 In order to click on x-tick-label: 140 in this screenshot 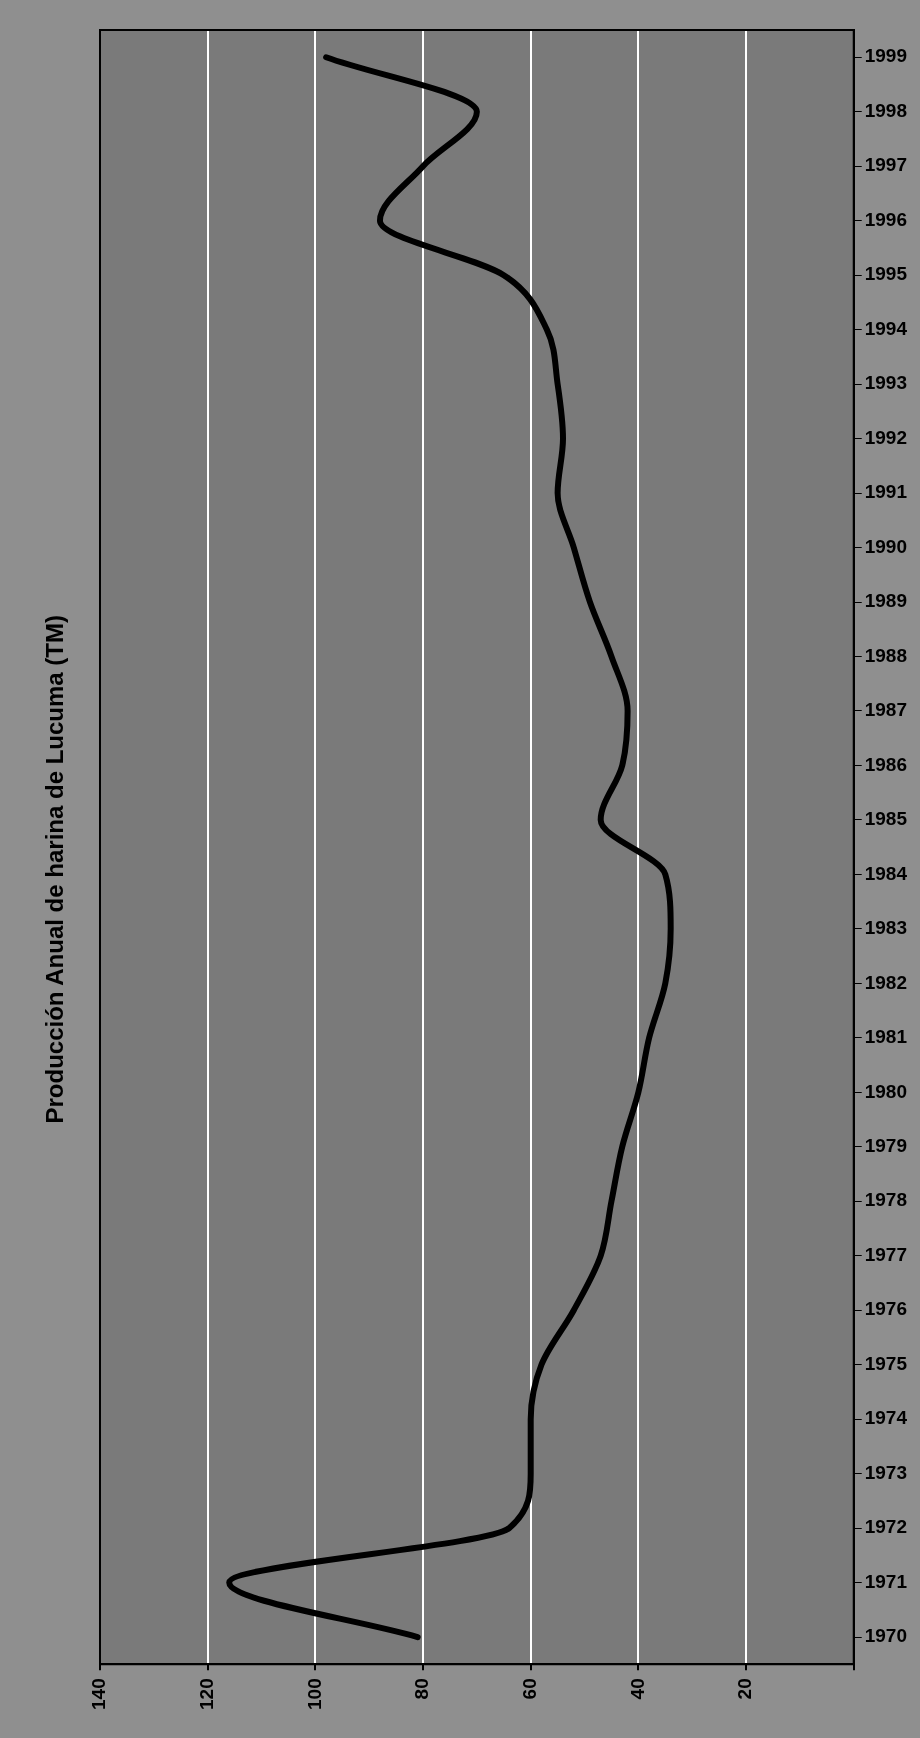, I will do `click(99, 1694)`.